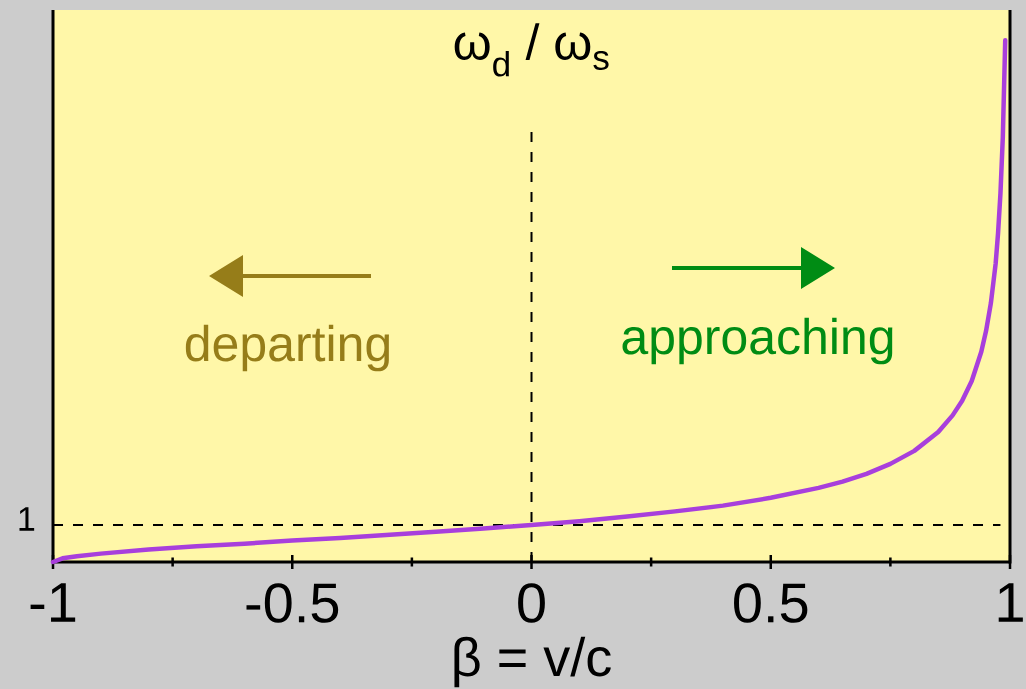 The height and width of the screenshot is (689, 1026). Describe the element at coordinates (1010, 602) in the screenshot. I see `x-tick-label: 1` at that location.